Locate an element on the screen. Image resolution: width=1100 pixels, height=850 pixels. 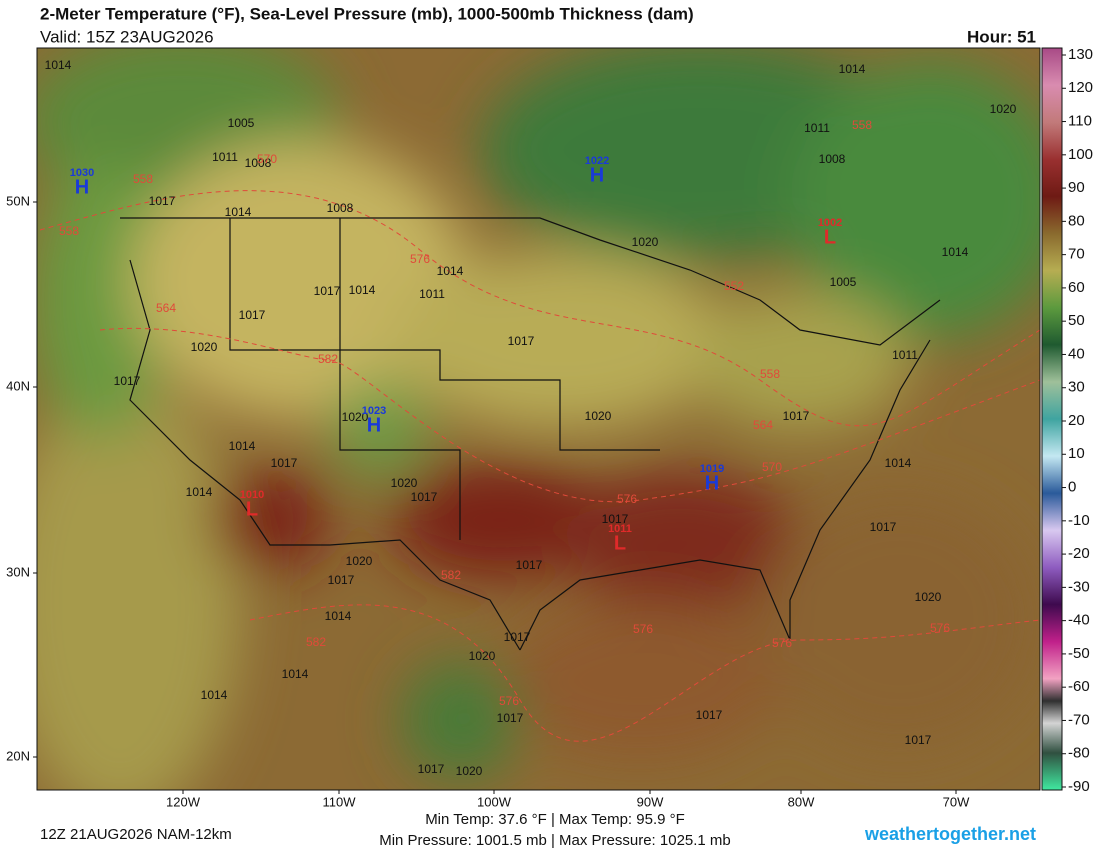
center-pressure: 1022 is located at coordinates (597, 161).